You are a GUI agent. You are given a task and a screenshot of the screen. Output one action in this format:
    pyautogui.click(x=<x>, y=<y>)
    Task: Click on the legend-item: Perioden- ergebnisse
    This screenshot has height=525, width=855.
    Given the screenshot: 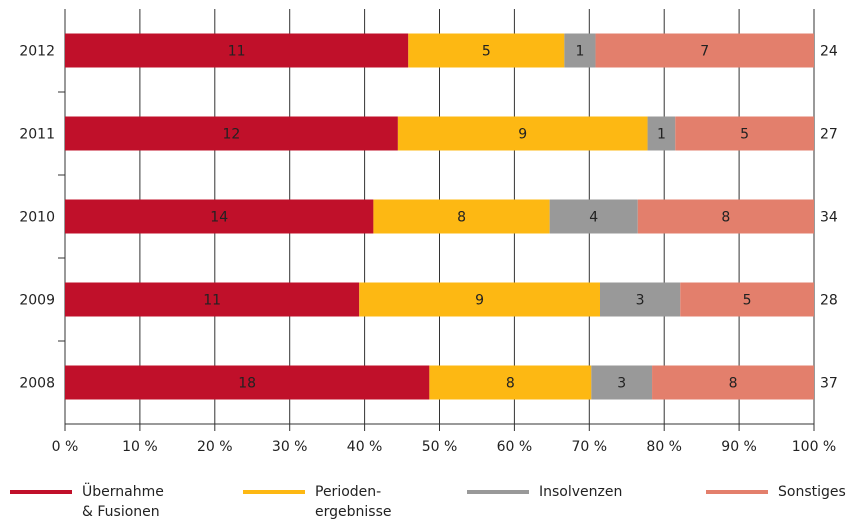 What is the action you would take?
    pyautogui.click(x=317, y=502)
    